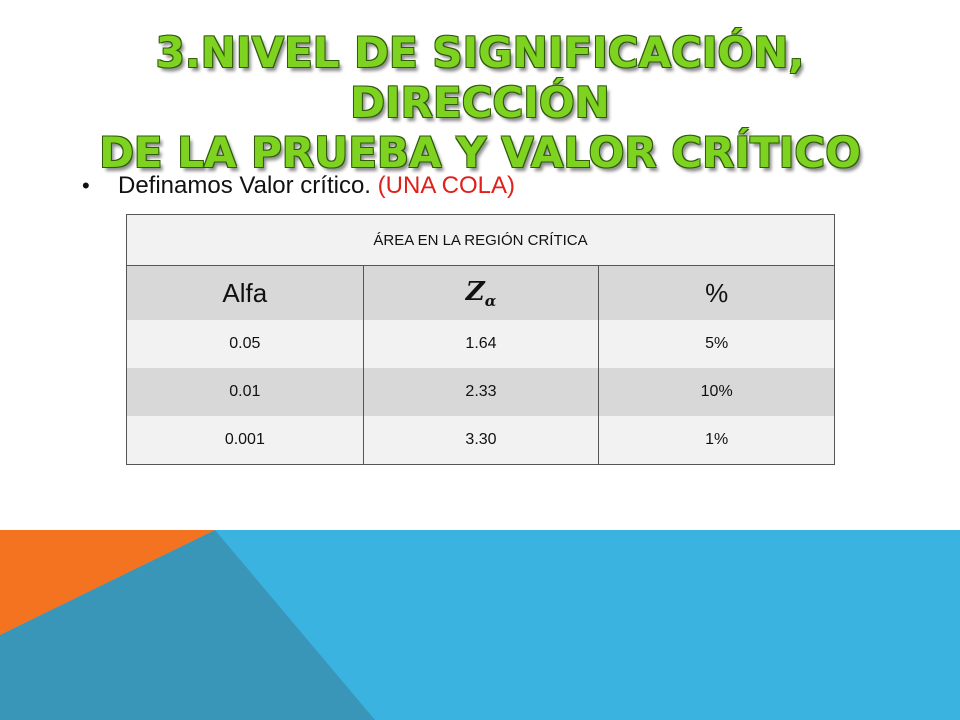 This screenshot has width=960, height=720. Describe the element at coordinates (244, 185) in the screenshot. I see `bullet-text: Definamos Valor crítico.` at that location.